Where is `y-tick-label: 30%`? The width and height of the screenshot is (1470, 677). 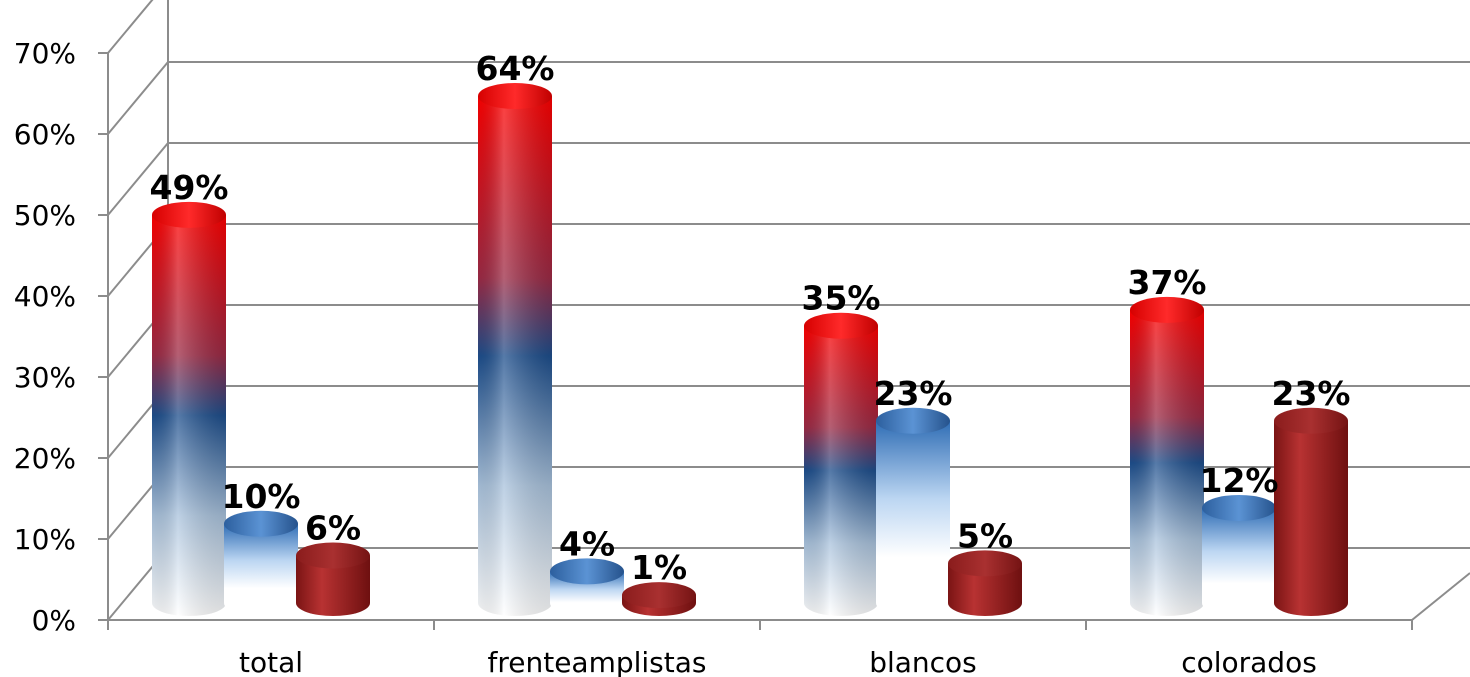
y-tick-label: 30% is located at coordinates (45, 377).